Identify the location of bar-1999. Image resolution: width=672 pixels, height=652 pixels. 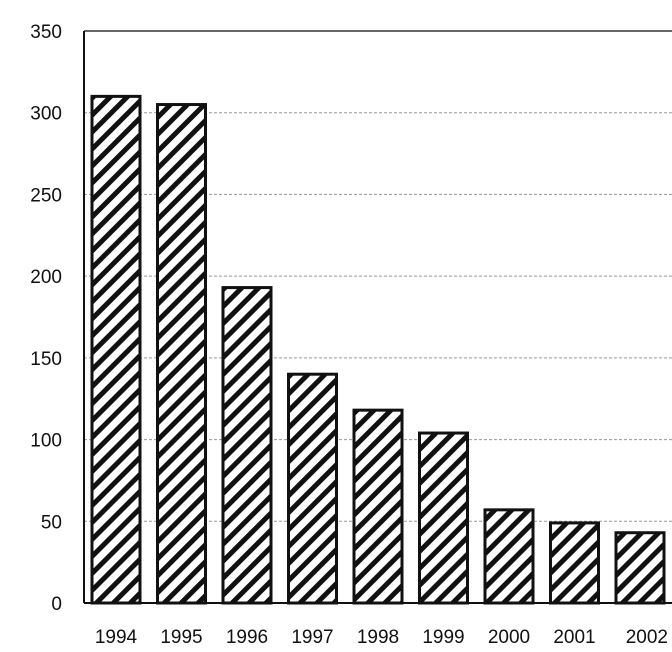
(443, 518).